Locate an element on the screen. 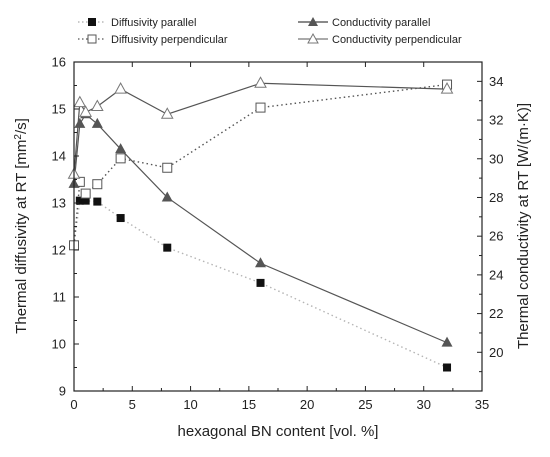 The width and height of the screenshot is (550, 457). x-tick-label: 20 is located at coordinates (307, 404).